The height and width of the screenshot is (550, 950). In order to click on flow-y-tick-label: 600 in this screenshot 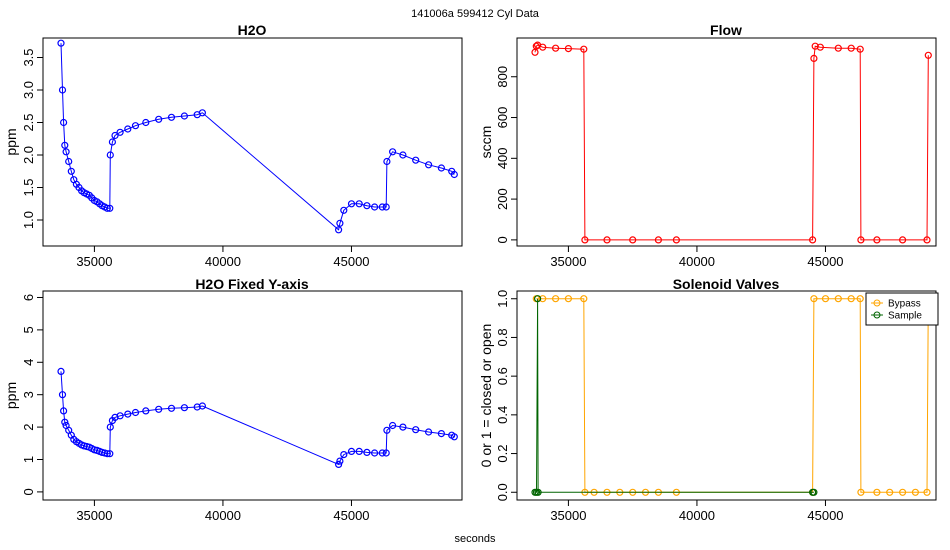, I will do `click(502, 118)`.